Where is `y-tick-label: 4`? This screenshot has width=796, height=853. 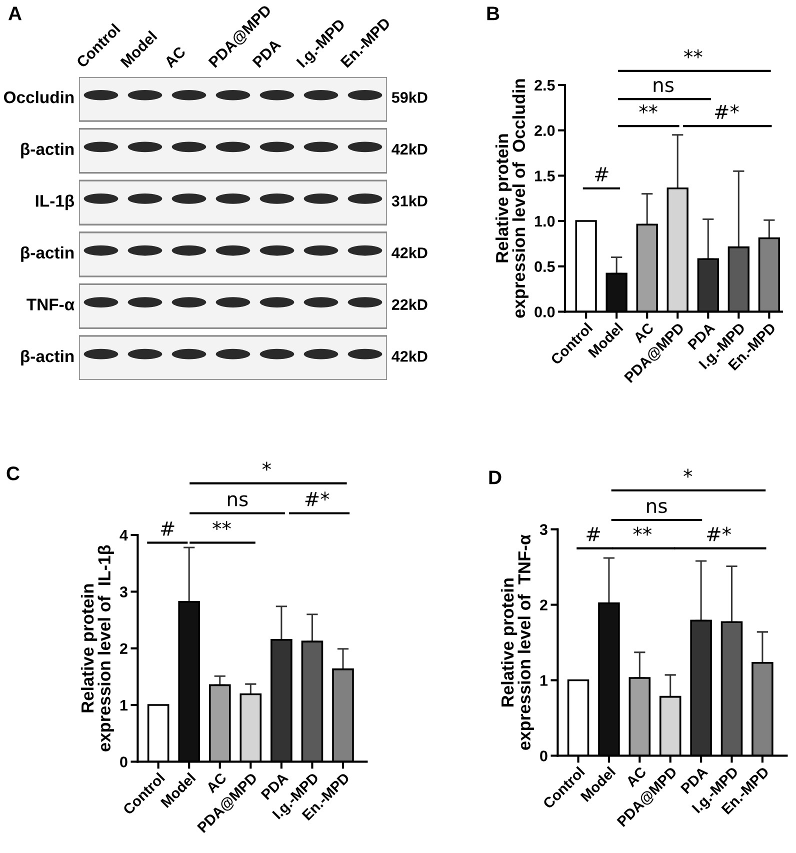 y-tick-label: 4 is located at coordinates (124, 535).